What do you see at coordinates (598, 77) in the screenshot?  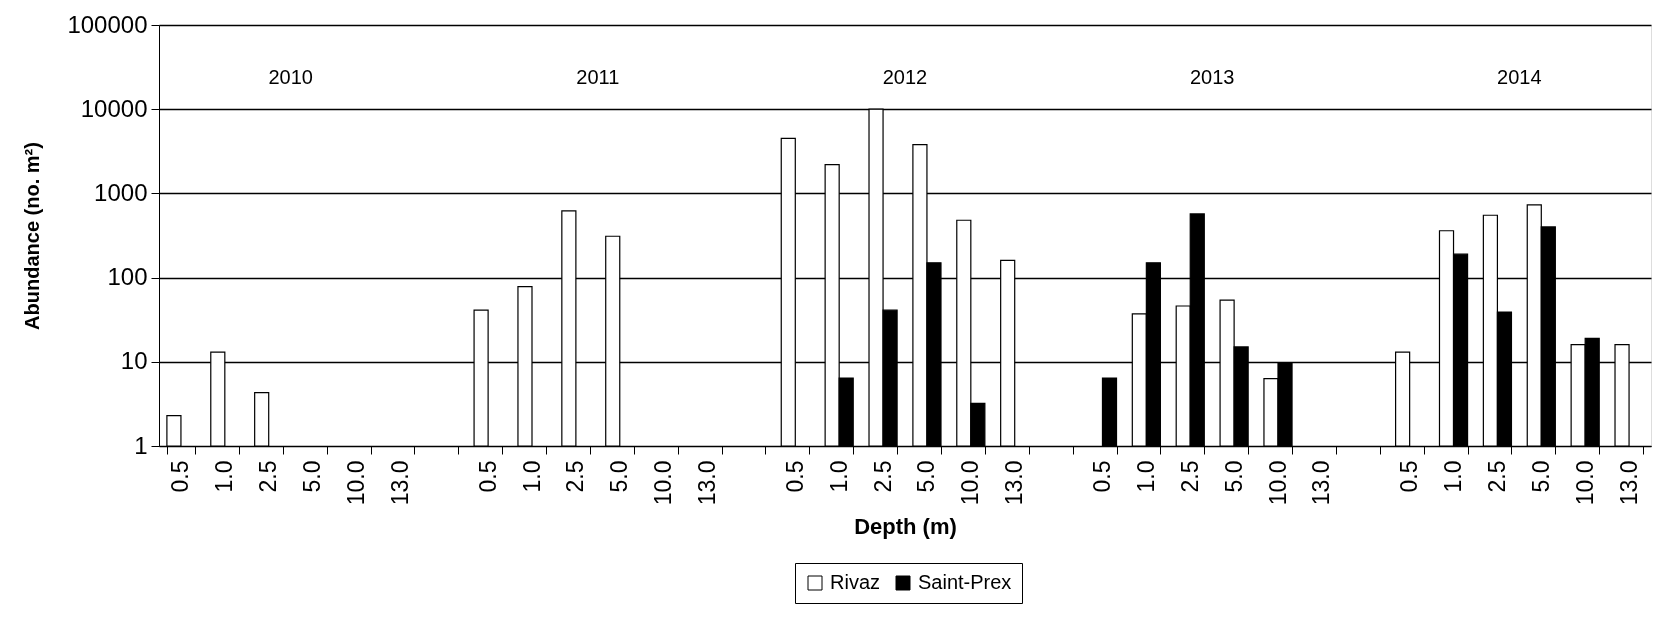 I see `annotation: 2011` at bounding box center [598, 77].